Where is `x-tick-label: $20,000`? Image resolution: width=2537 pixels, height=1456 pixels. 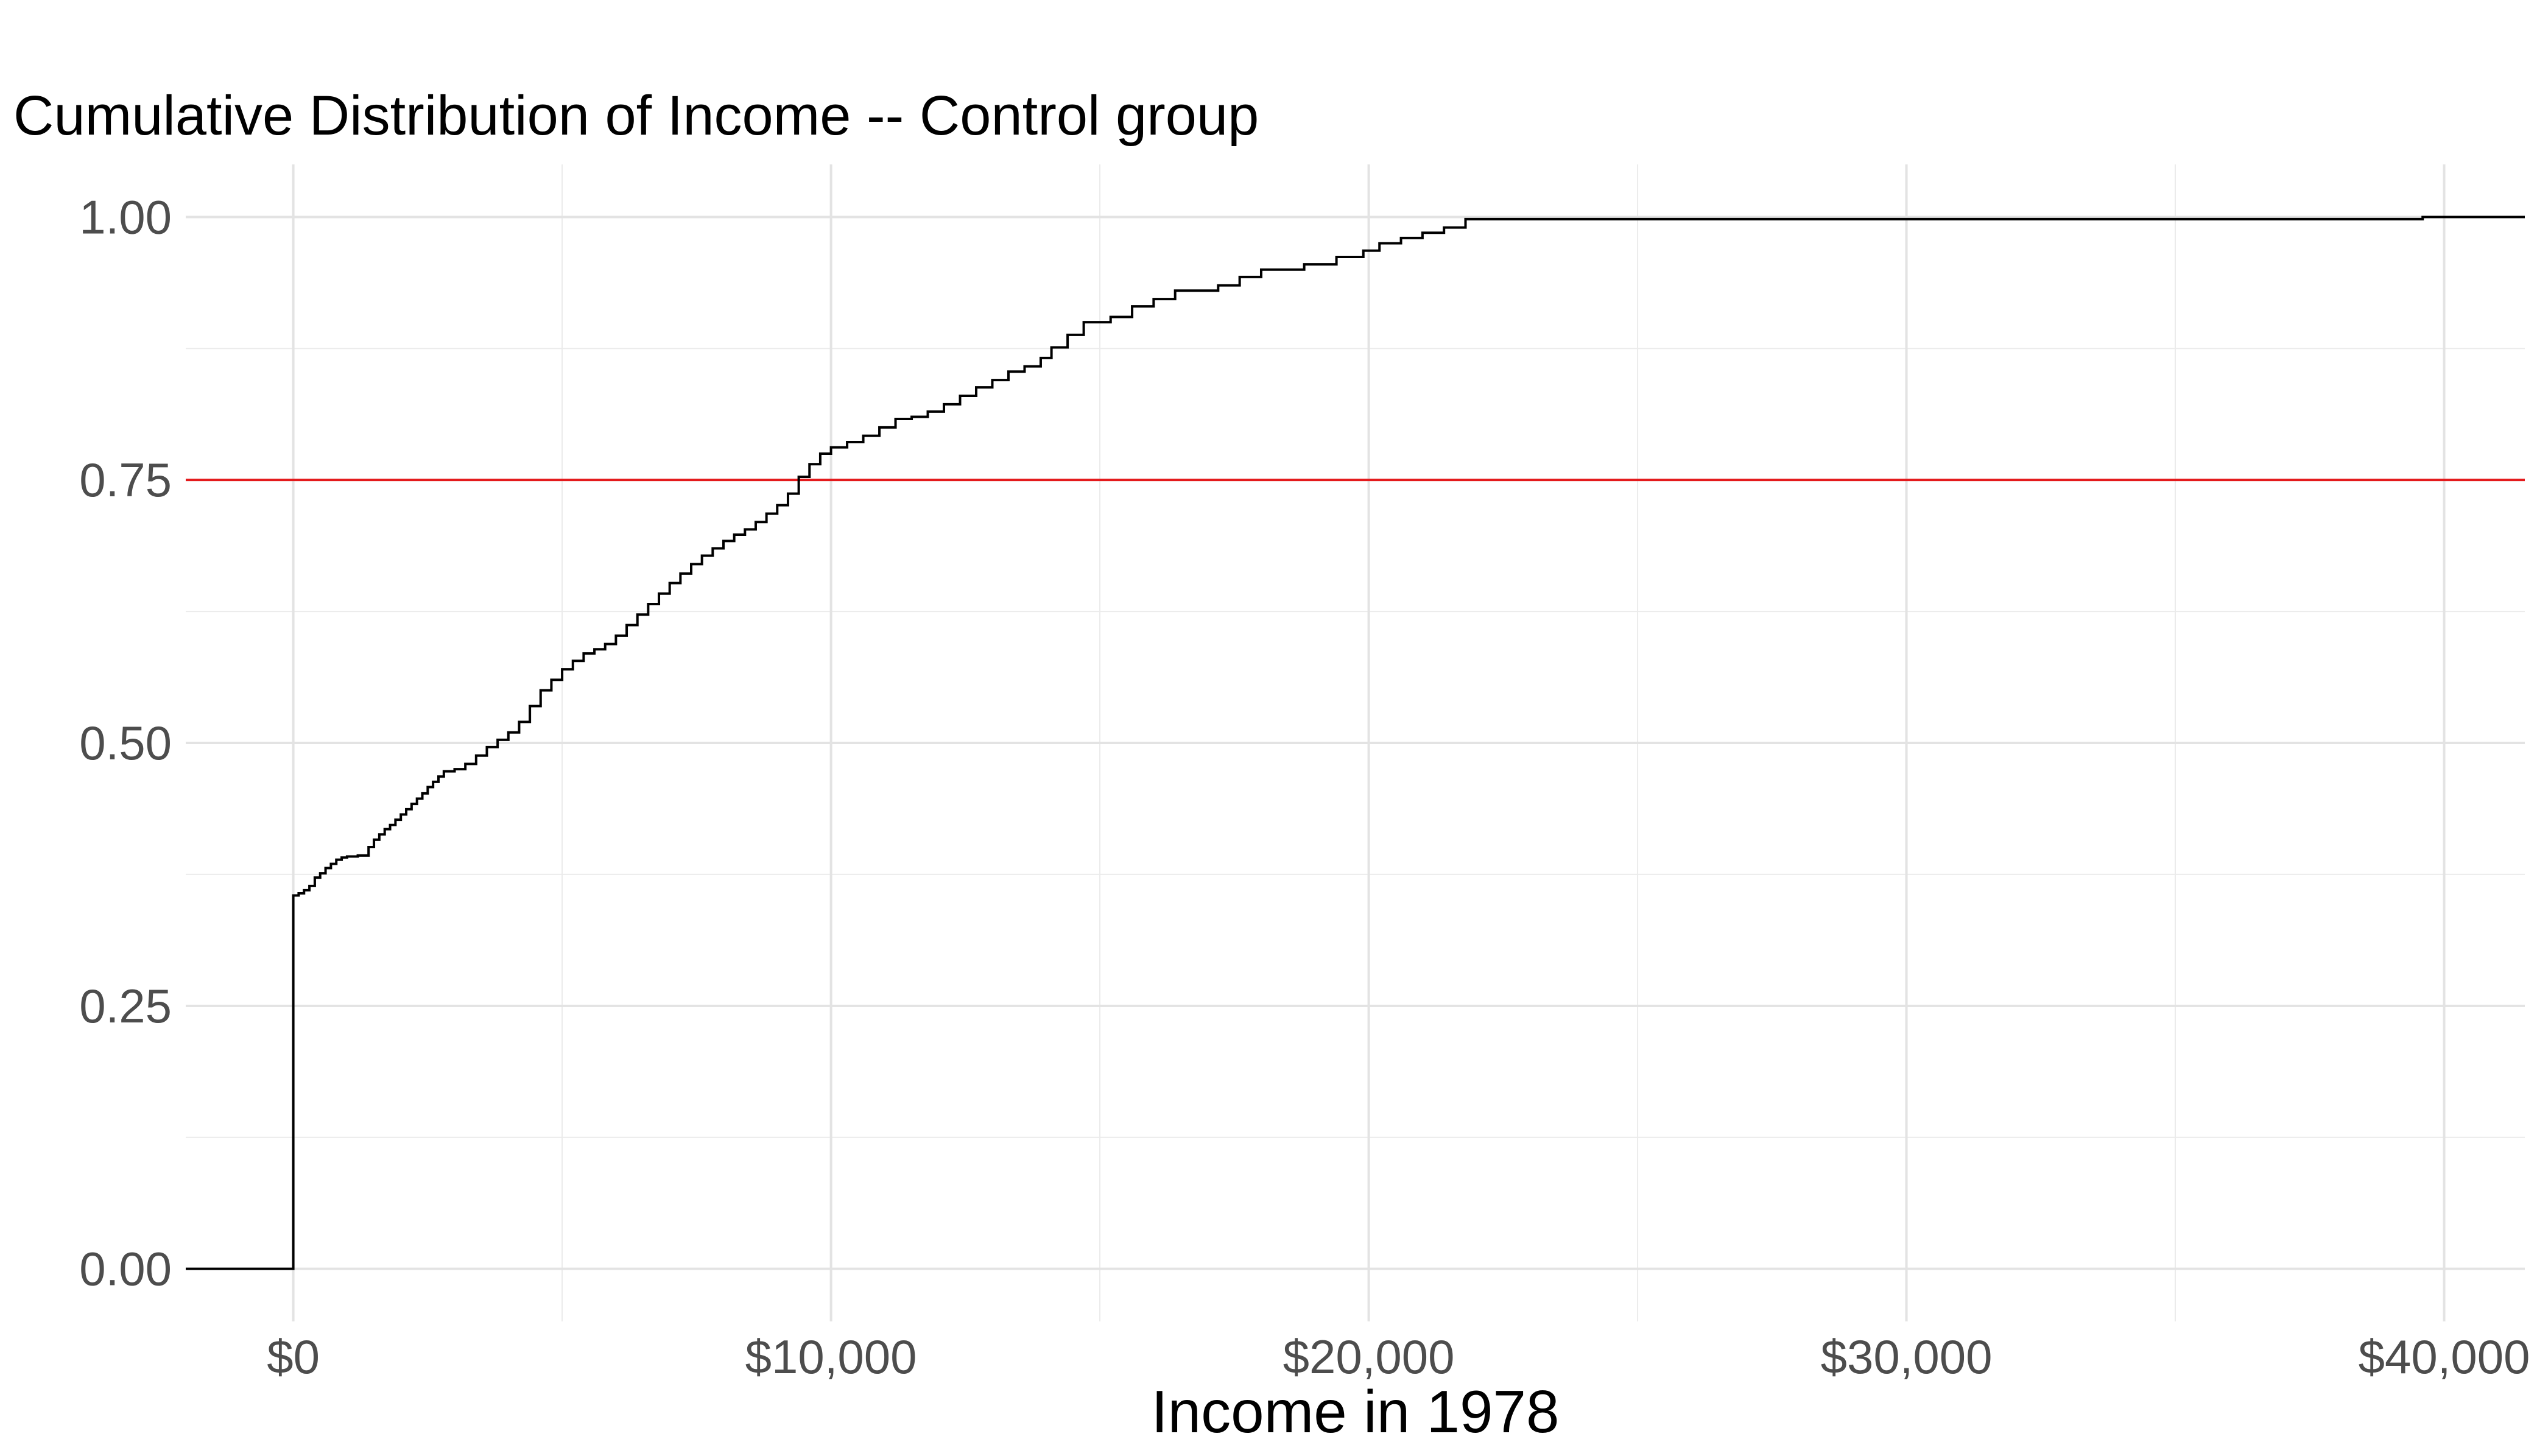 x-tick-label: $20,000 is located at coordinates (1369, 1357).